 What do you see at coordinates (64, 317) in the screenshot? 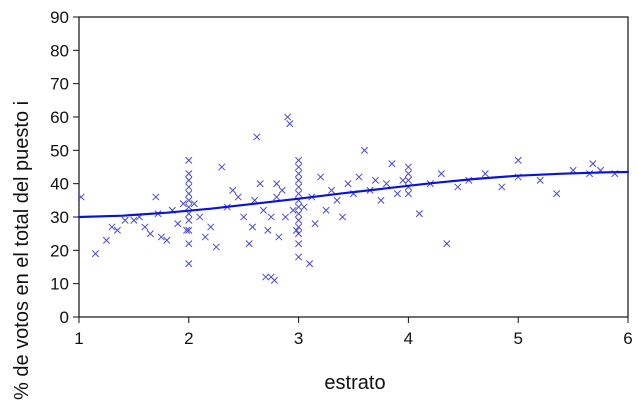
I see `y-tick-label: 0` at bounding box center [64, 317].